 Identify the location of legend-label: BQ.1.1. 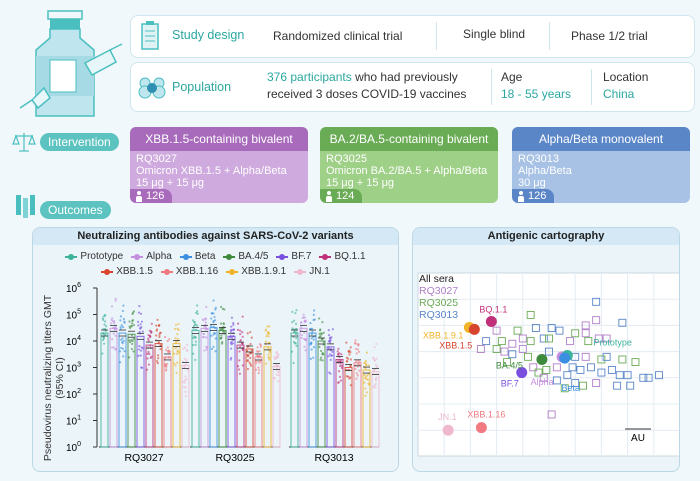
(350, 256).